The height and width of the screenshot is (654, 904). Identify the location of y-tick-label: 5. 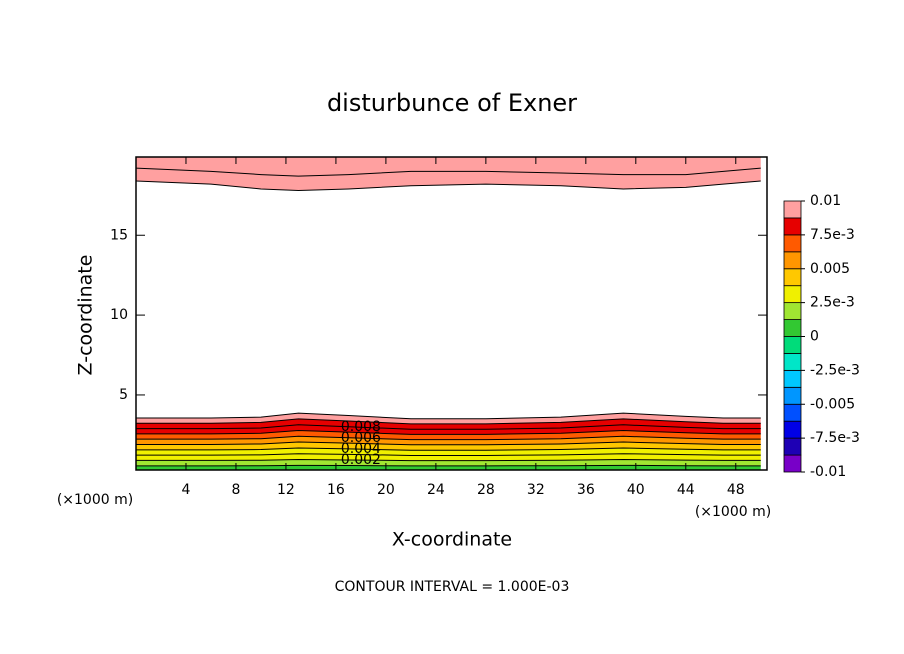
(123, 395).